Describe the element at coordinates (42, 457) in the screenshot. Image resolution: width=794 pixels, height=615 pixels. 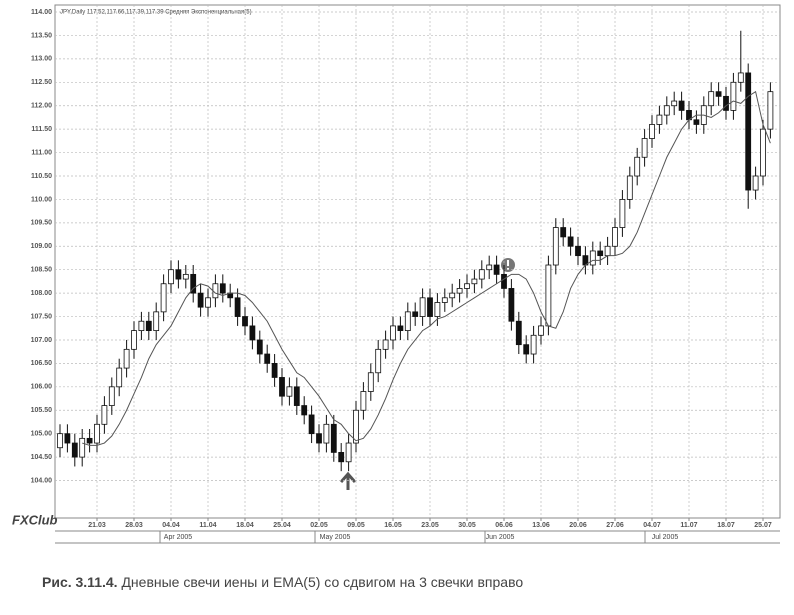
I see `y-tick-label: 104.50` at that location.